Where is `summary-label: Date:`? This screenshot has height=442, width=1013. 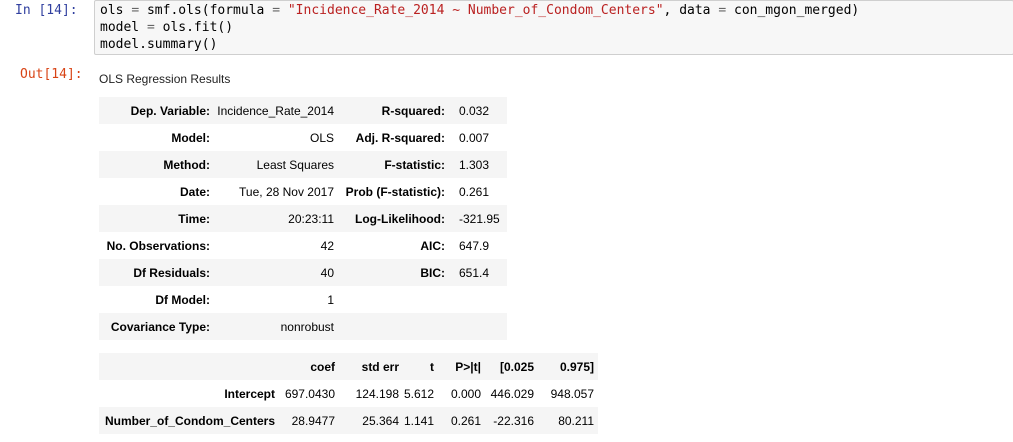 summary-label: Date: is located at coordinates (156, 191).